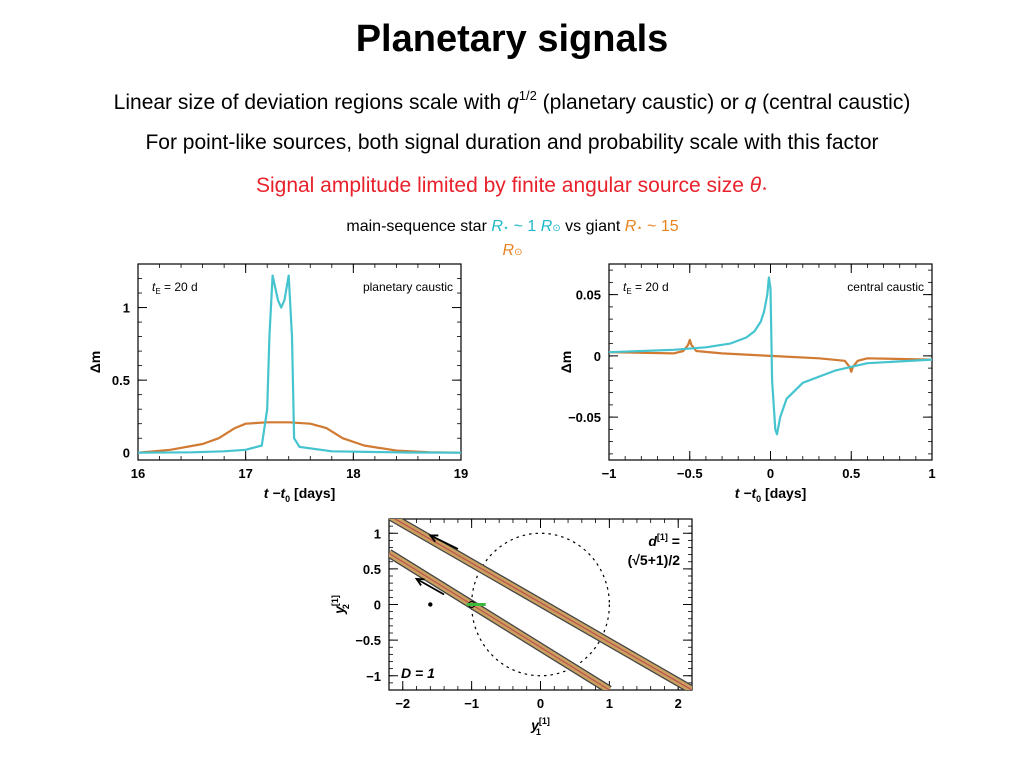 The image size is (1024, 768). What do you see at coordinates (690, 473) in the screenshot?
I see `x-tick-label: −0.5` at bounding box center [690, 473].